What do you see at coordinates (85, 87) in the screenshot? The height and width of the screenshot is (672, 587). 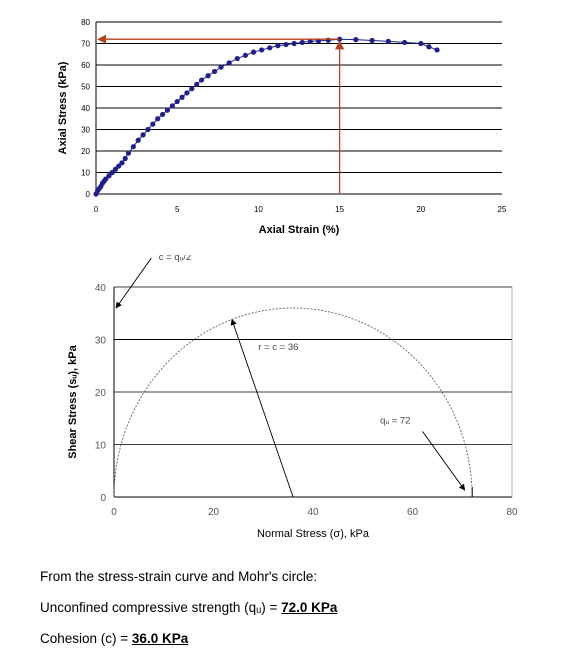 I see `y-tick-label: 50` at bounding box center [85, 87].